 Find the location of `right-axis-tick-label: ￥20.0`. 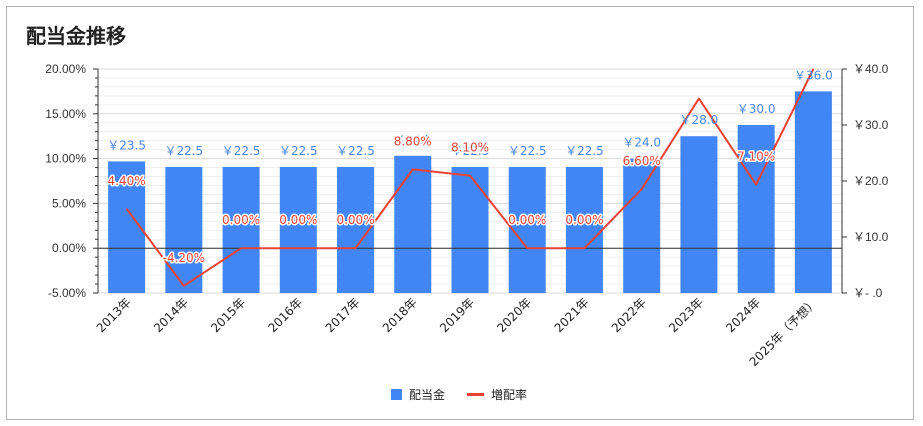

right-axis-tick-label: ￥20.0 is located at coordinates (871, 181).